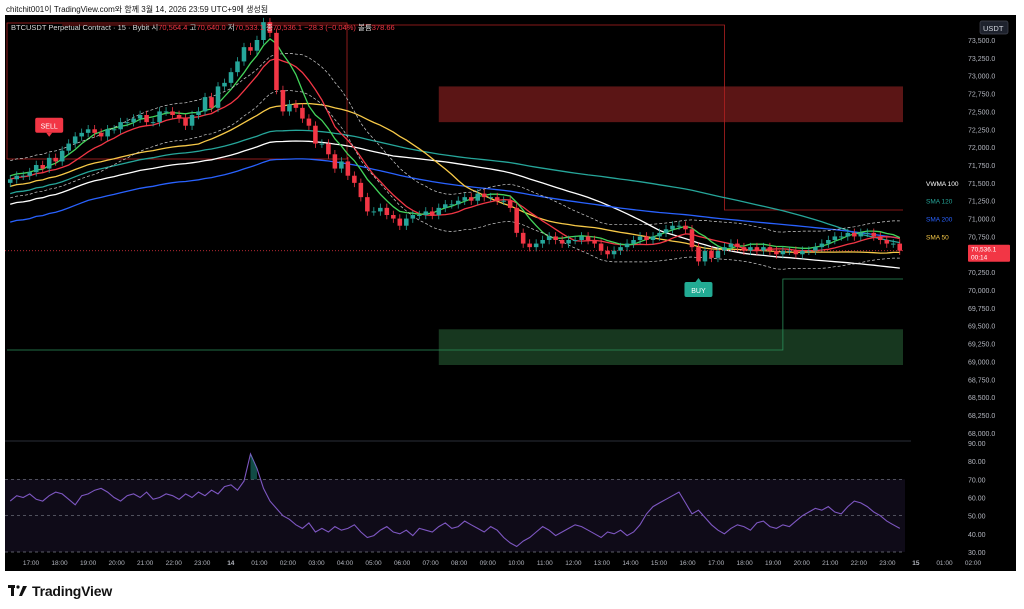  Describe the element at coordinates (80, 27) in the screenshot. I see `symbol-title: BTCUSDT Perpetual Contract · 15 · Bybit` at that location.